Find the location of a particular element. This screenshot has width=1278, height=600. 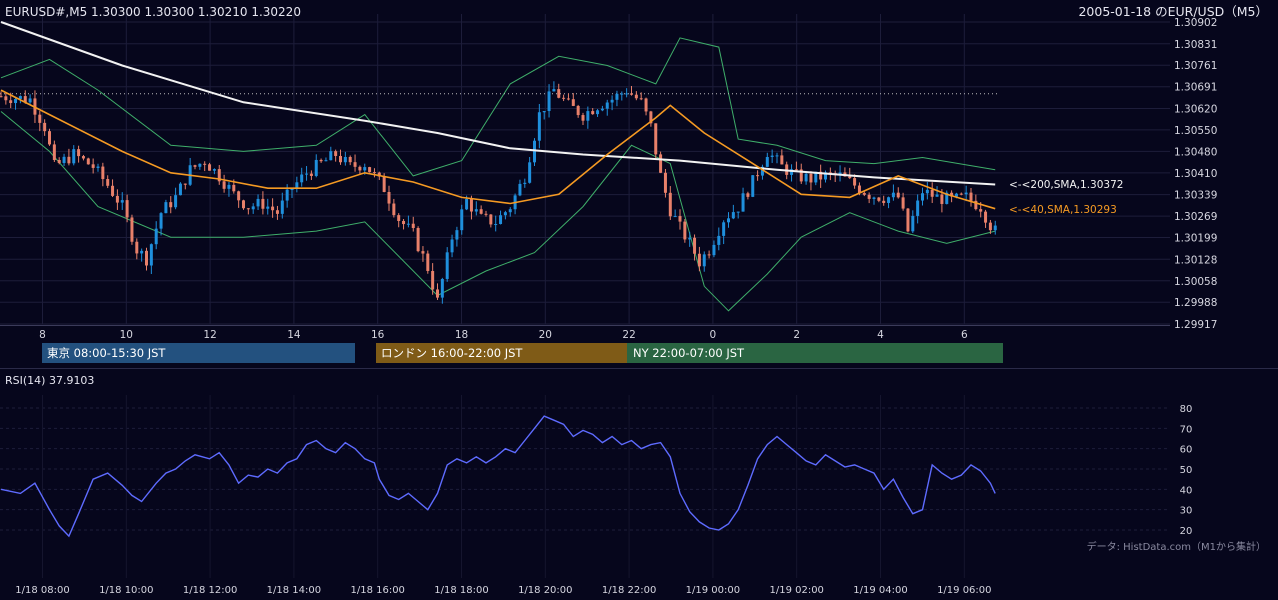

session-tokyo-bar is located at coordinates (198, 353).